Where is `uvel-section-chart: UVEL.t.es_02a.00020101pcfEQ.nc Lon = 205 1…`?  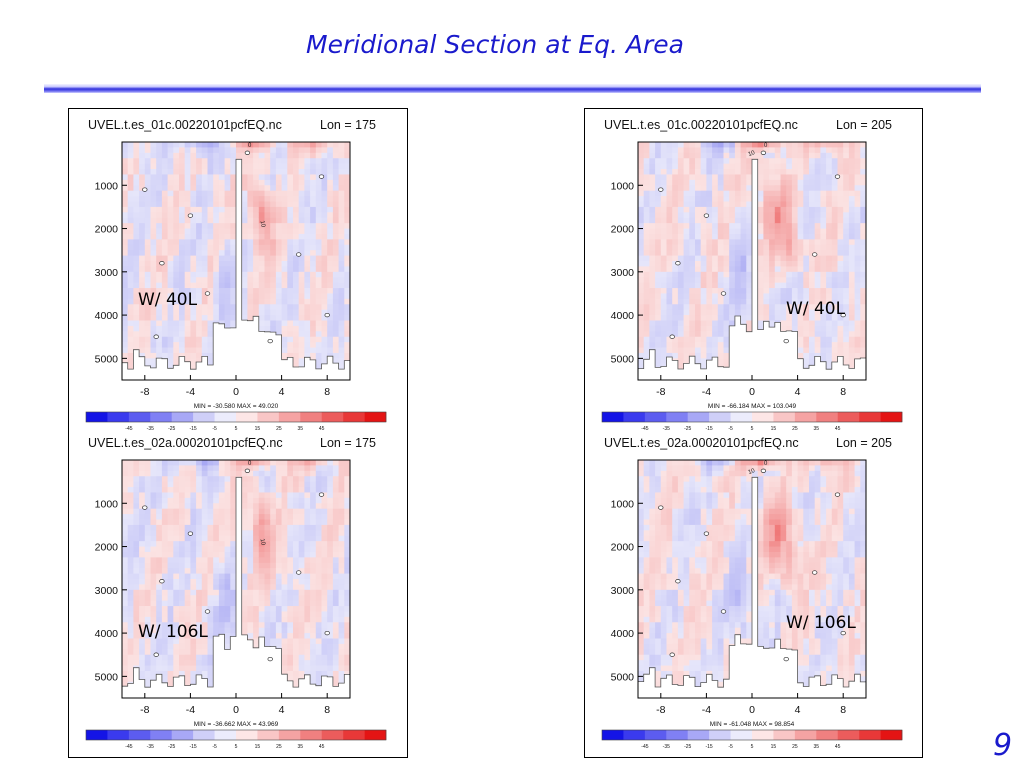 uvel-section-chart: UVEL.t.es_02a.00020101pcfEQ.nc Lon = 205 1… is located at coordinates (752, 593).